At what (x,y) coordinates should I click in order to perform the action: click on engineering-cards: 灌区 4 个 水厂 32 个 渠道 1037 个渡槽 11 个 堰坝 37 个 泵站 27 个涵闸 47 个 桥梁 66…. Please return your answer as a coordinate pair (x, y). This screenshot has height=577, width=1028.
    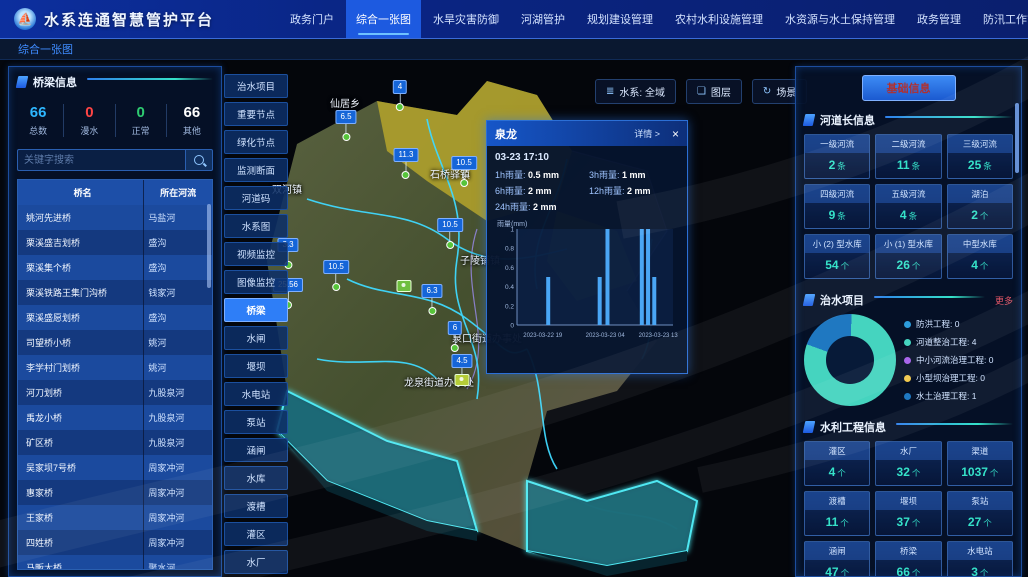
    Looking at the image, I should click on (908, 508).